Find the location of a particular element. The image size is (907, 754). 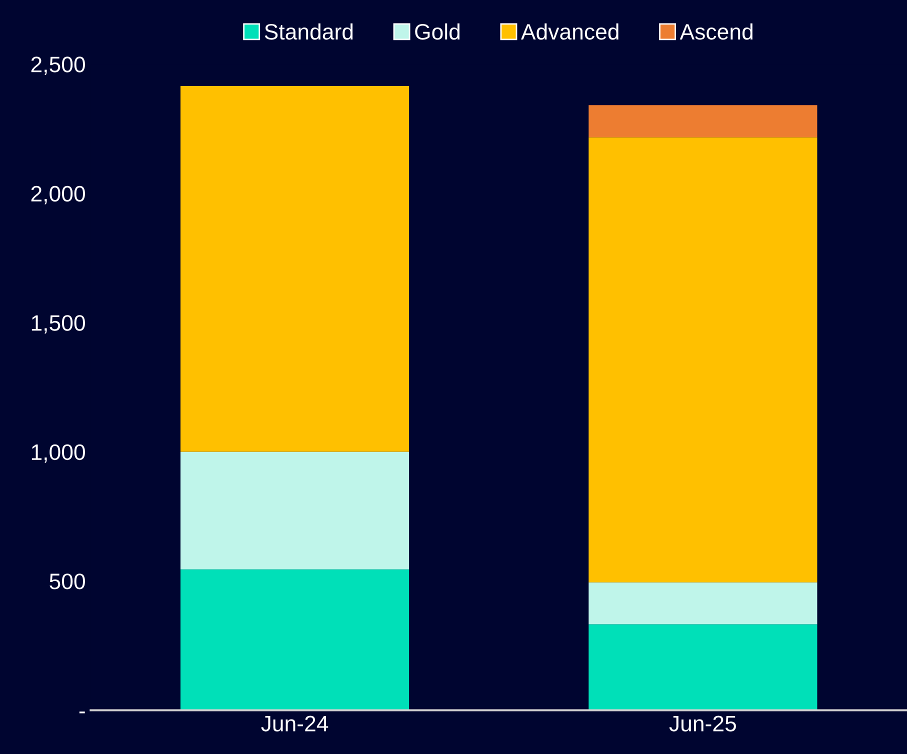

legend-label: Advanced is located at coordinates (569, 31).